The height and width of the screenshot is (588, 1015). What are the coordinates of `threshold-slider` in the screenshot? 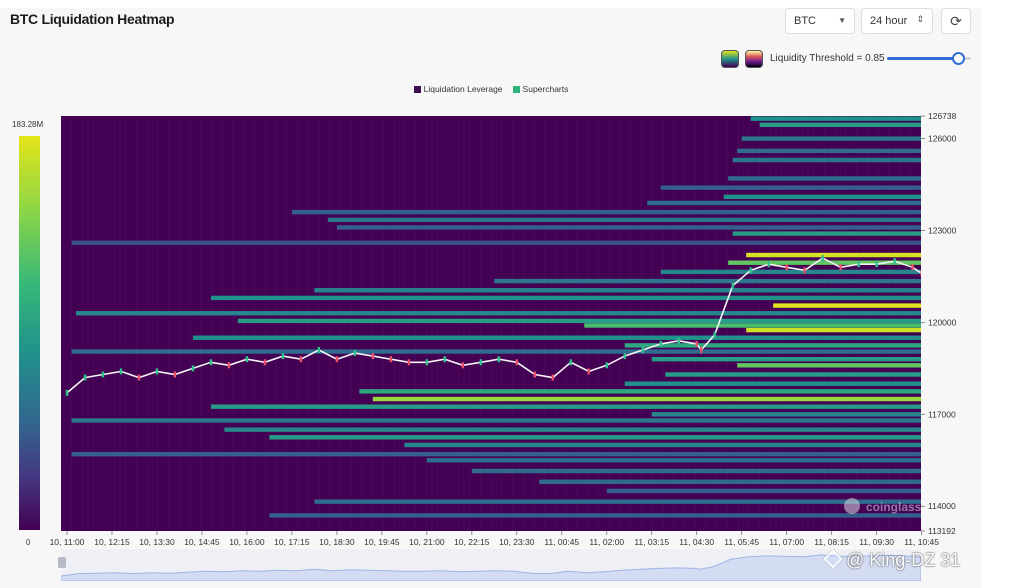 It's located at (929, 58).